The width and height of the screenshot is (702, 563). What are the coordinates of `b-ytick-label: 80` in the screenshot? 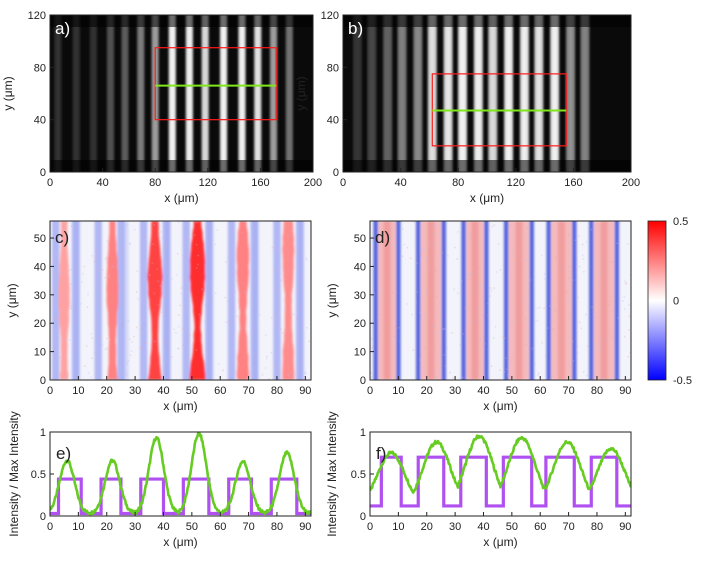 It's located at (333, 68).